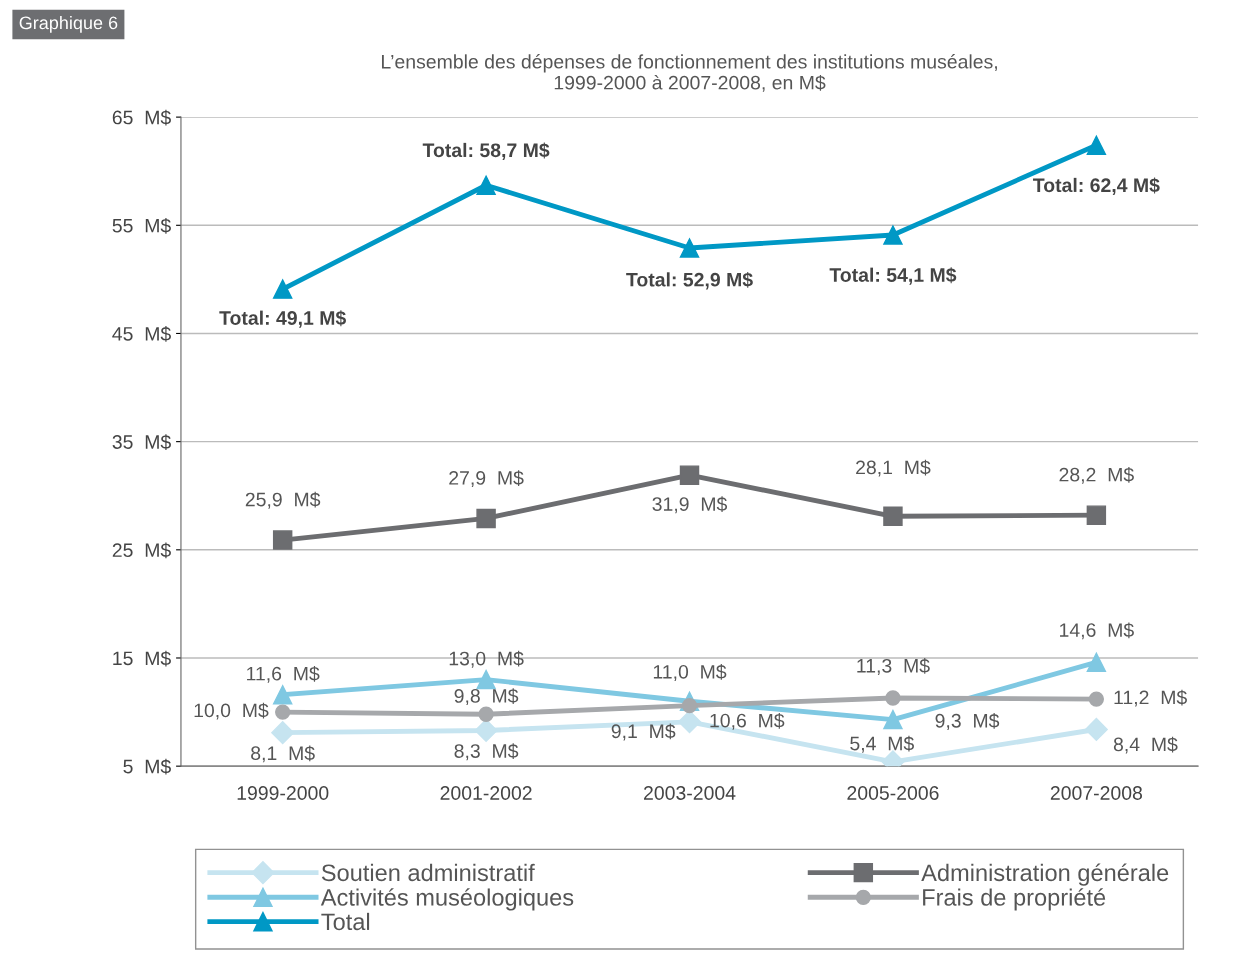 The width and height of the screenshot is (1248, 976). Describe the element at coordinates (690, 793) in the screenshot. I see `x-tick-label: 2003-2004` at that location.